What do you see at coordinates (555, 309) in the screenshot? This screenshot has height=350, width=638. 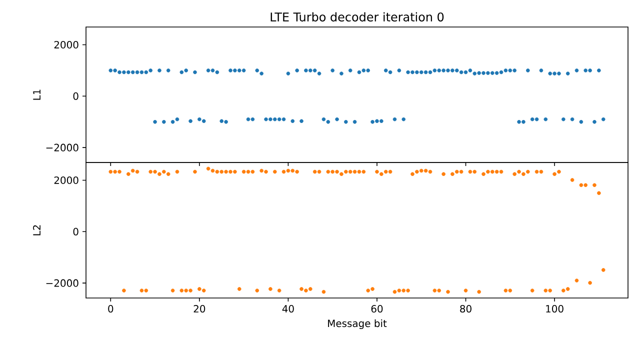 I see `x-tick-label: 100` at bounding box center [555, 309].